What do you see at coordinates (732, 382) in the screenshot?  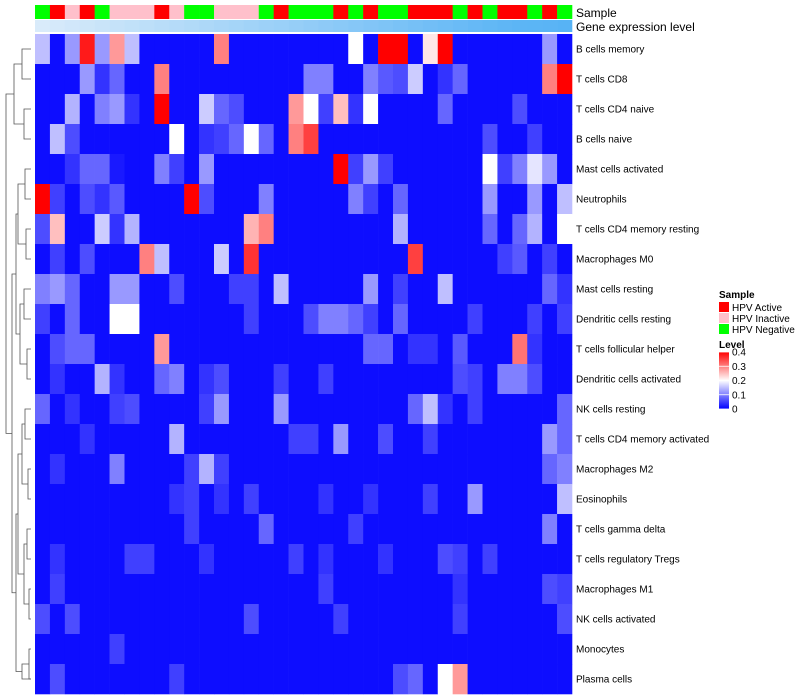 I see `level-ticks: 0.4 0.3 0.2 0.1 0` at bounding box center [732, 382].